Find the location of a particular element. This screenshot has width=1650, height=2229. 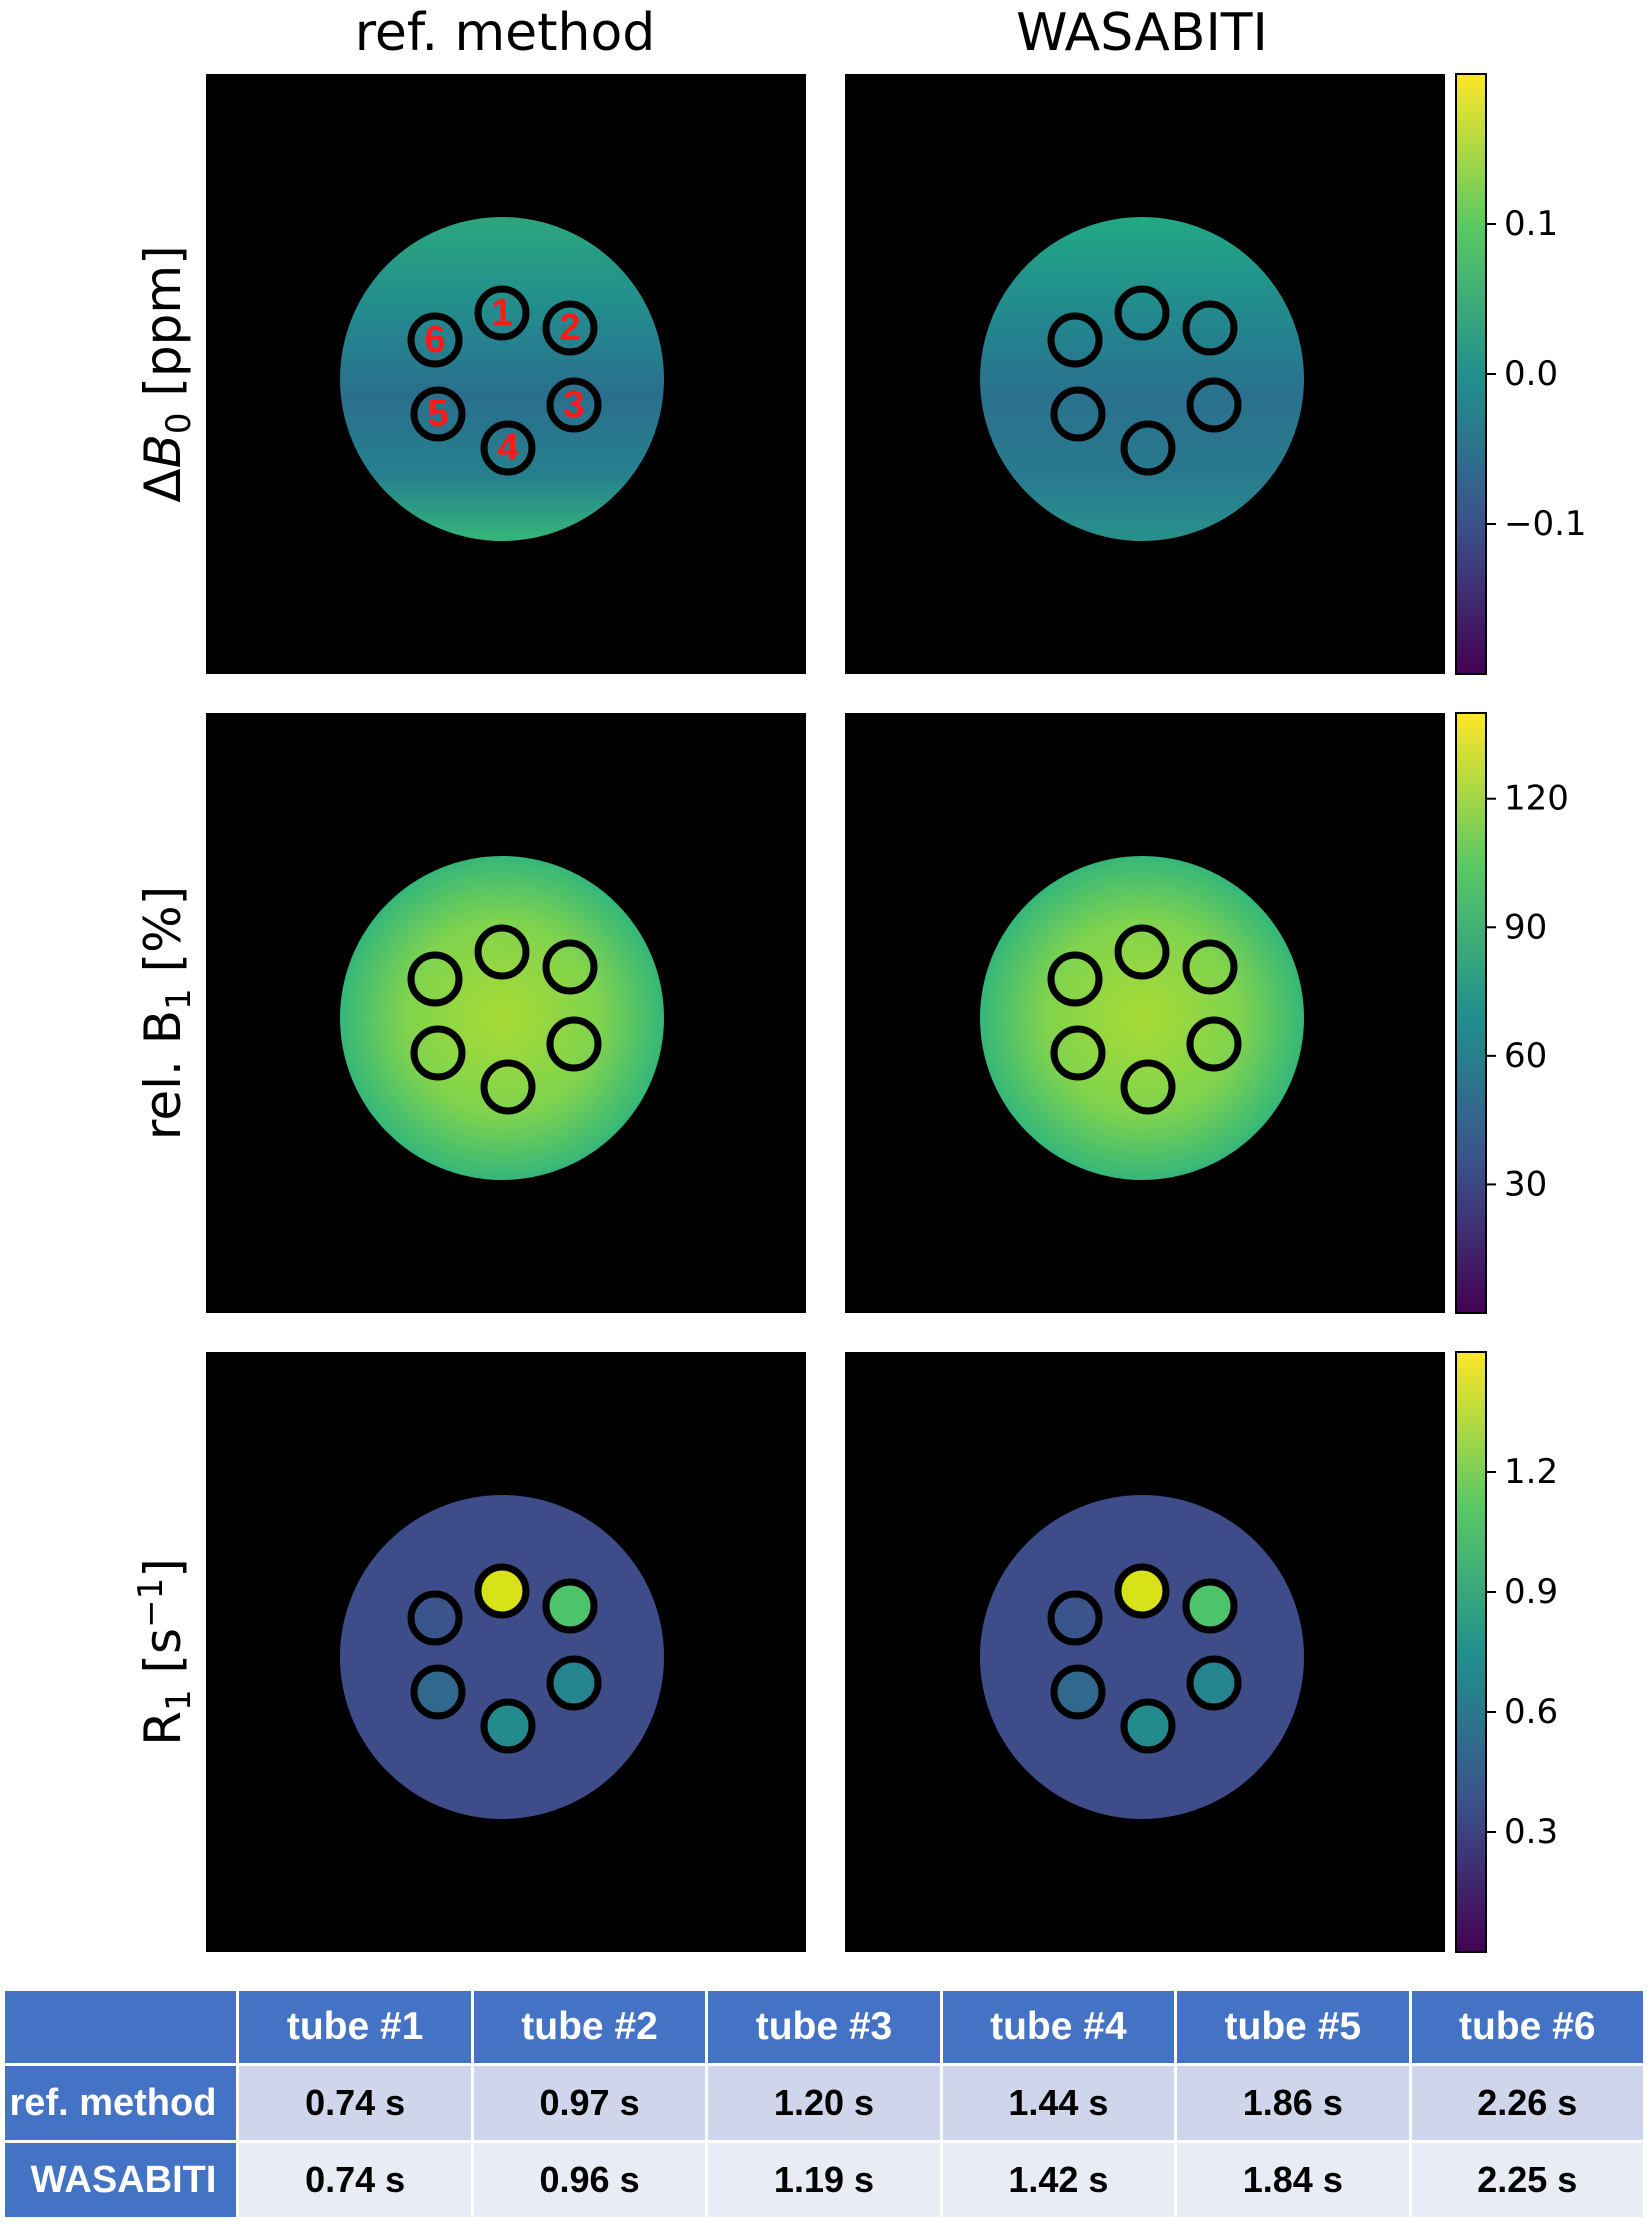

colorbar-tick-label: 30 is located at coordinates (1525, 1184).